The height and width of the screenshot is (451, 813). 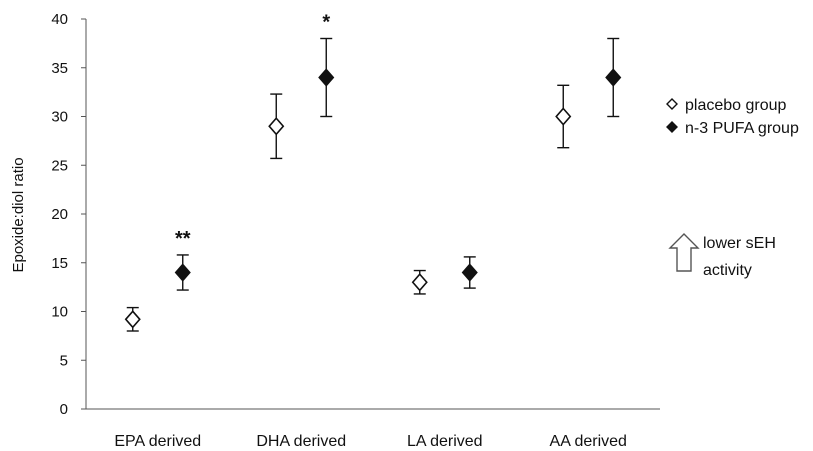 I want to click on legend-label-n3: n-3 PUFA group, so click(x=742, y=128).